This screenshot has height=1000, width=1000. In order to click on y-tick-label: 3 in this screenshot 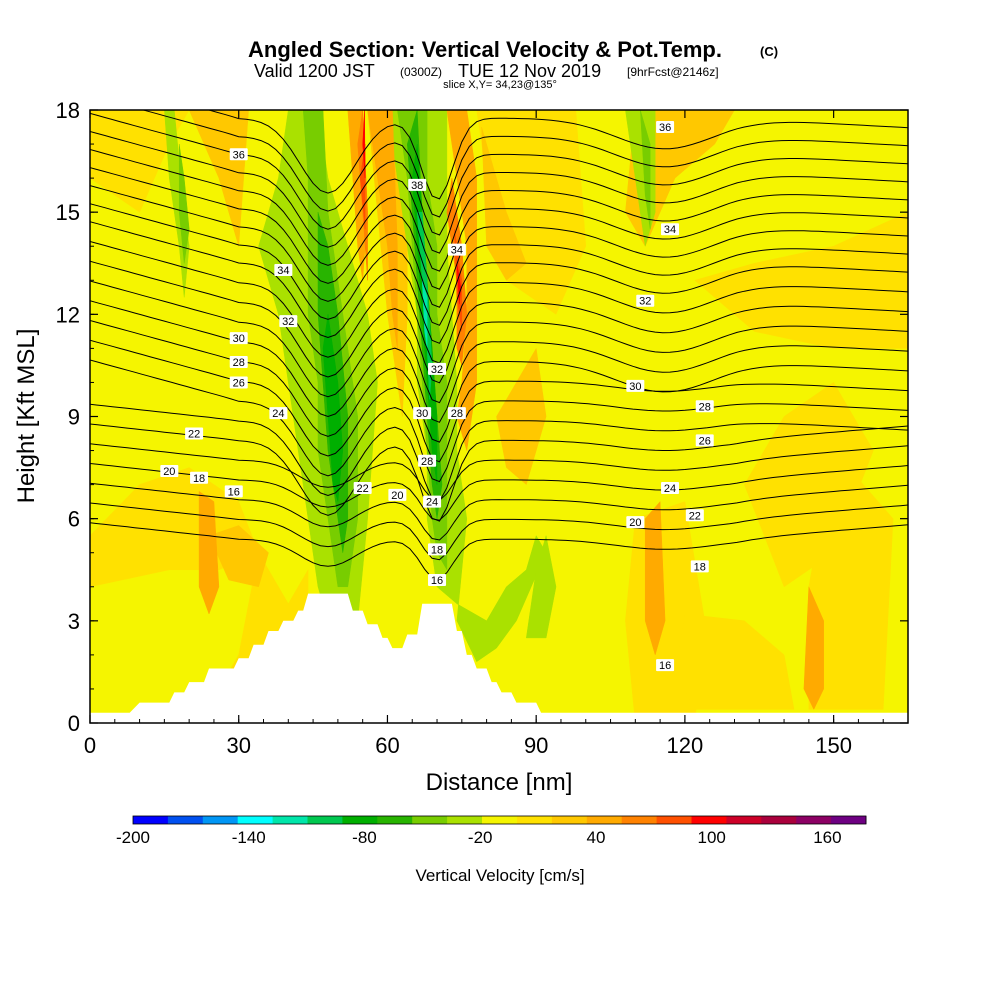, I will do `click(74, 621)`.